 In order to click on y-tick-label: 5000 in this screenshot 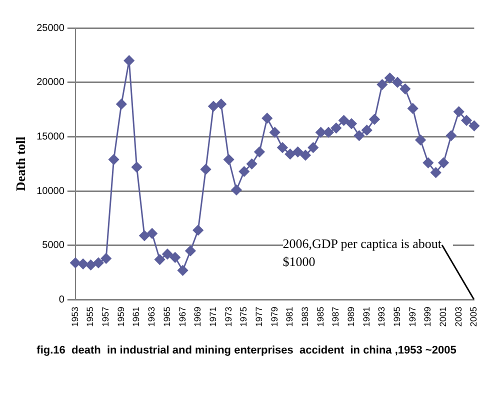, I will do `click(53, 246)`.